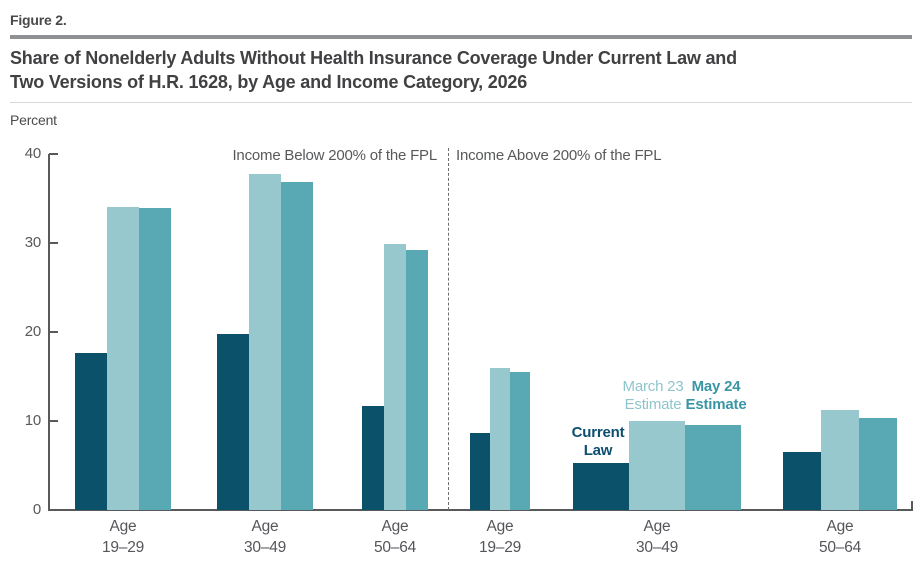 This screenshot has width=922, height=564. Describe the element at coordinates (123, 537) in the screenshot. I see `x-axis-group-label-19-29-group1: Age 19–29` at that location.